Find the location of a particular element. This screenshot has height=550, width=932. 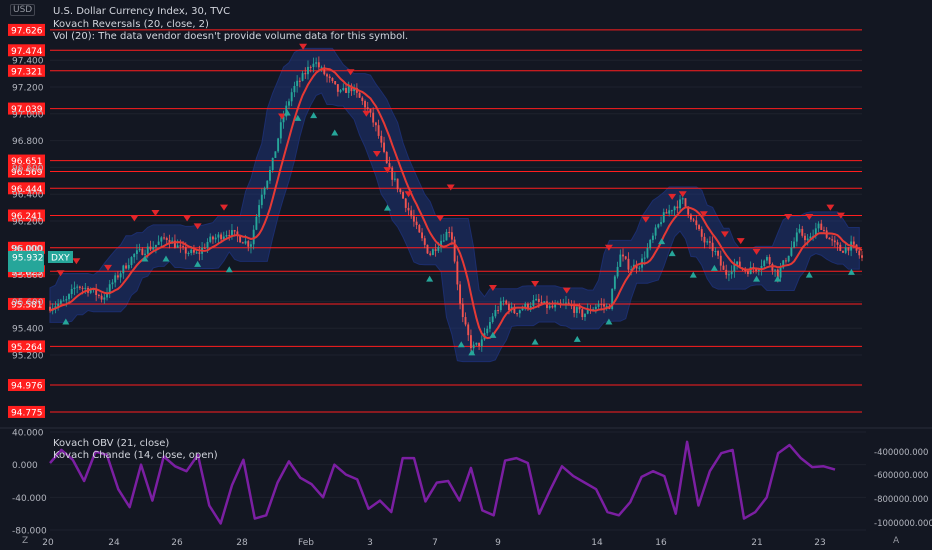

time-axis: 20 24 26 28 Feb 3 7 9 14 16 21 23 is located at coordinates (433, 543).